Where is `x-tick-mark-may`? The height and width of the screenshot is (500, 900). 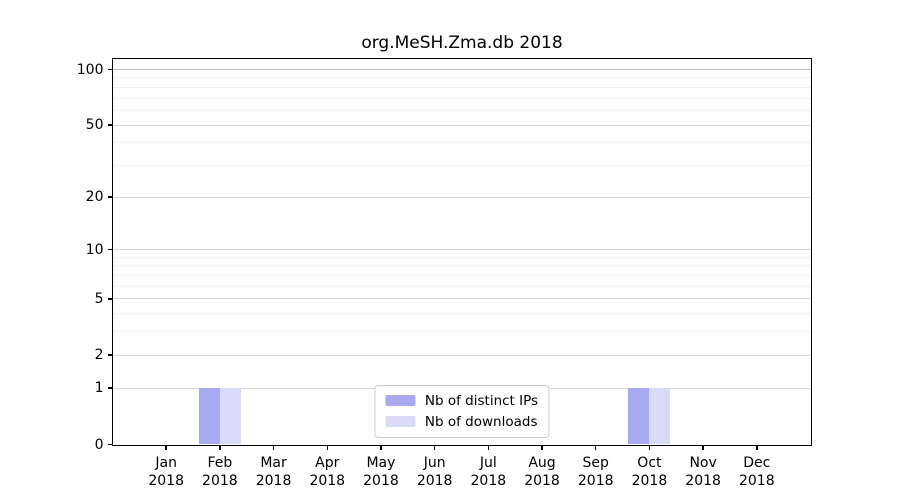
x-tick-mark-may is located at coordinates (381, 447).